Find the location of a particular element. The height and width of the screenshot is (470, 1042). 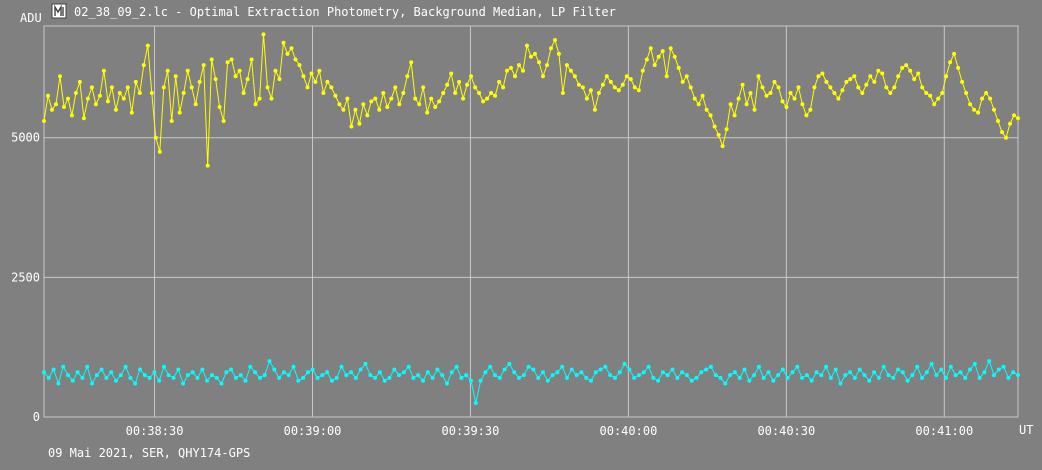

lightcurve-app-icon-glyph is located at coordinates (59, 10).